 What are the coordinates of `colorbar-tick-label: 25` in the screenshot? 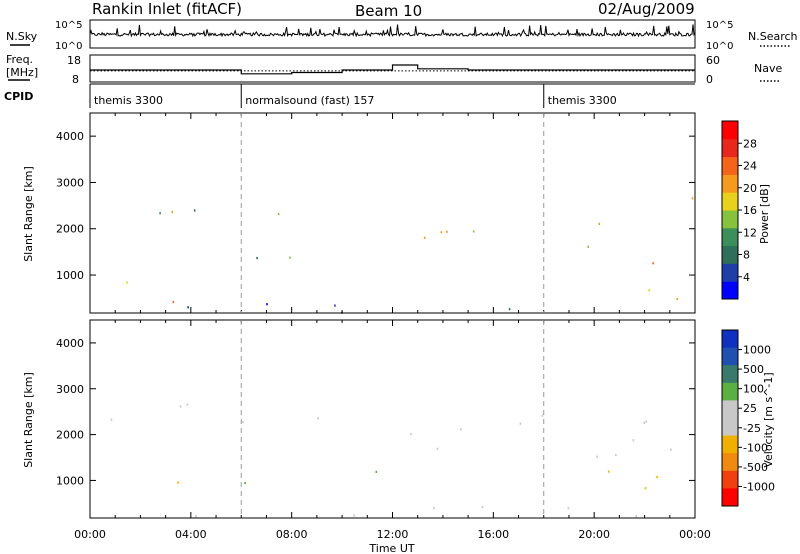 It's located at (750, 408).